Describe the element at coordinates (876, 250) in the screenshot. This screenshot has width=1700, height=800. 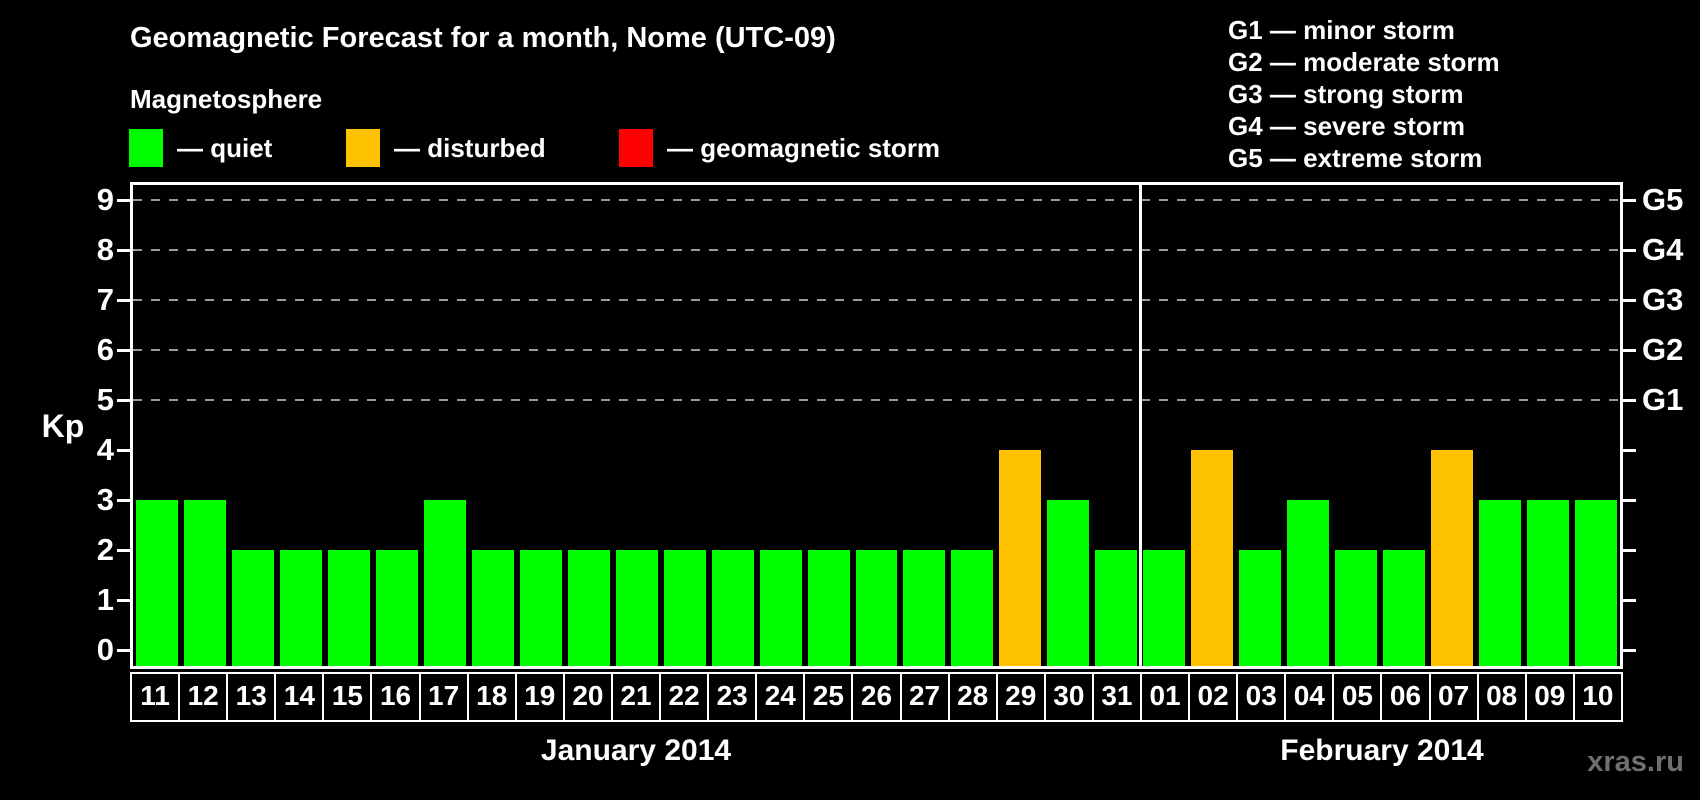
I see `gridline-kp8` at that location.